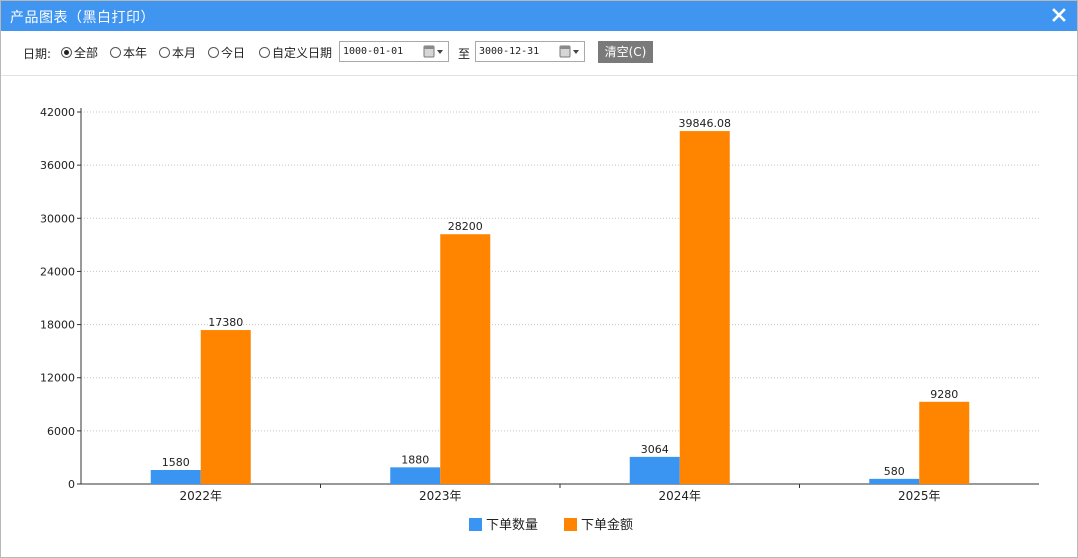 Image resolution: width=1078 pixels, height=558 pixels. Describe the element at coordinates (57, 112) in the screenshot. I see `y-tick-label: 42000` at that location.